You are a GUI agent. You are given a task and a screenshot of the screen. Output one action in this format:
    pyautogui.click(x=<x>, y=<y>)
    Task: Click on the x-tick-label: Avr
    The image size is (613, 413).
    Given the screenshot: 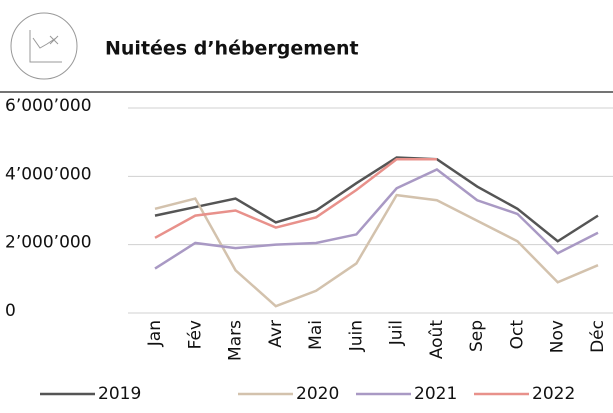 What is the action you would take?
    pyautogui.click(x=276, y=334)
    